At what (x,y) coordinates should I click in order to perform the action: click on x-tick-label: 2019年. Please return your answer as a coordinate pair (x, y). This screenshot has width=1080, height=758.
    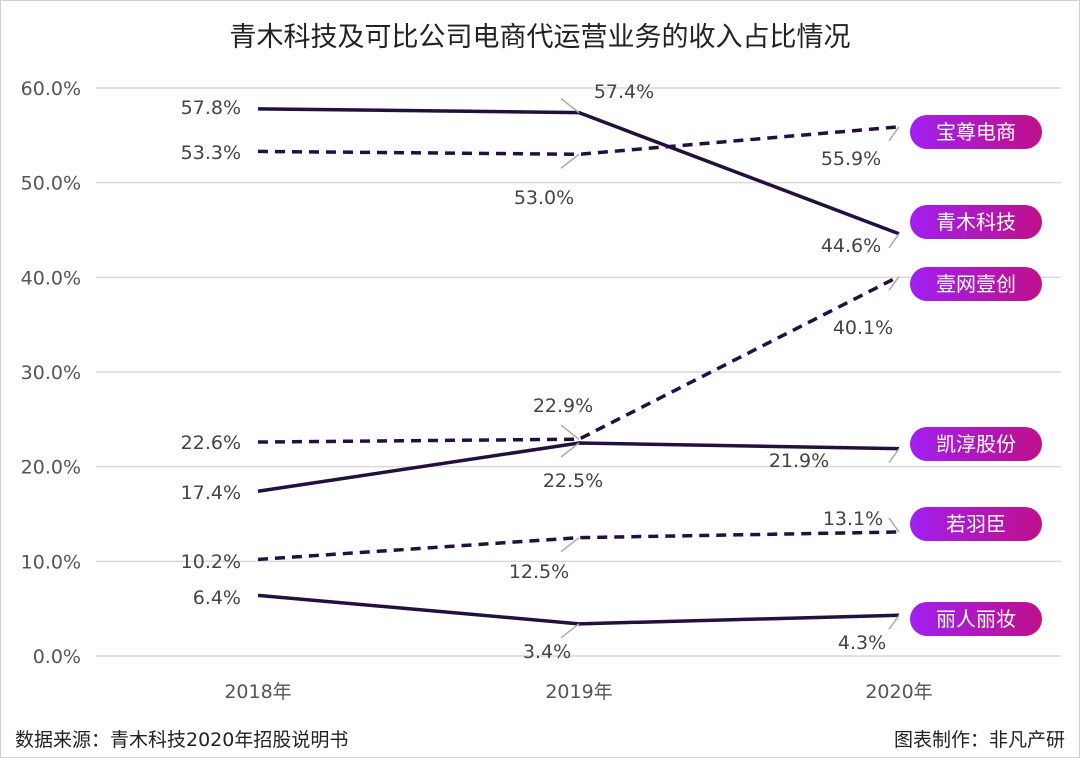
    Looking at the image, I should click on (578, 692).